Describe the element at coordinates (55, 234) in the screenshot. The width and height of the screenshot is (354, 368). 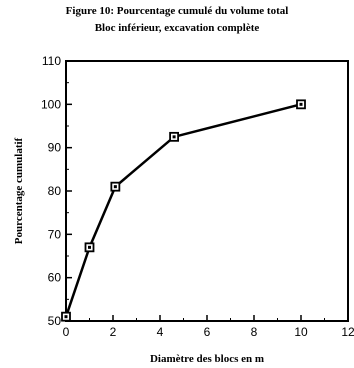
I see `y-tick-label: 70` at that location.